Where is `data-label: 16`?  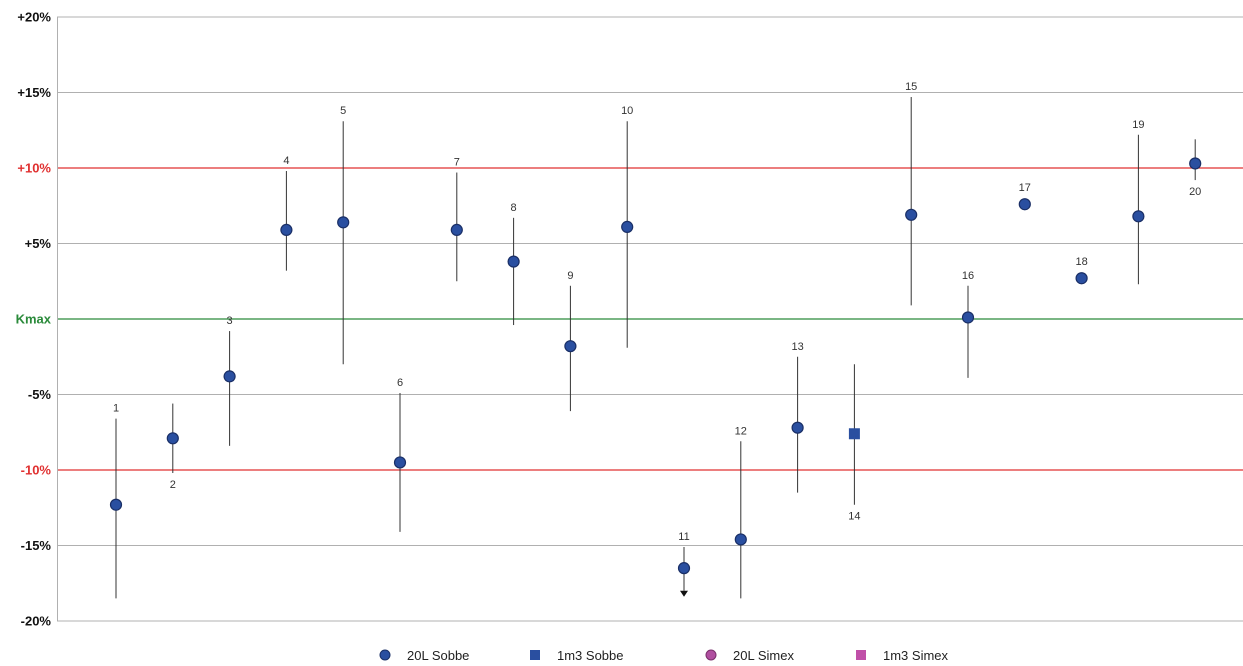
data-label: 16 is located at coordinates (968, 276).